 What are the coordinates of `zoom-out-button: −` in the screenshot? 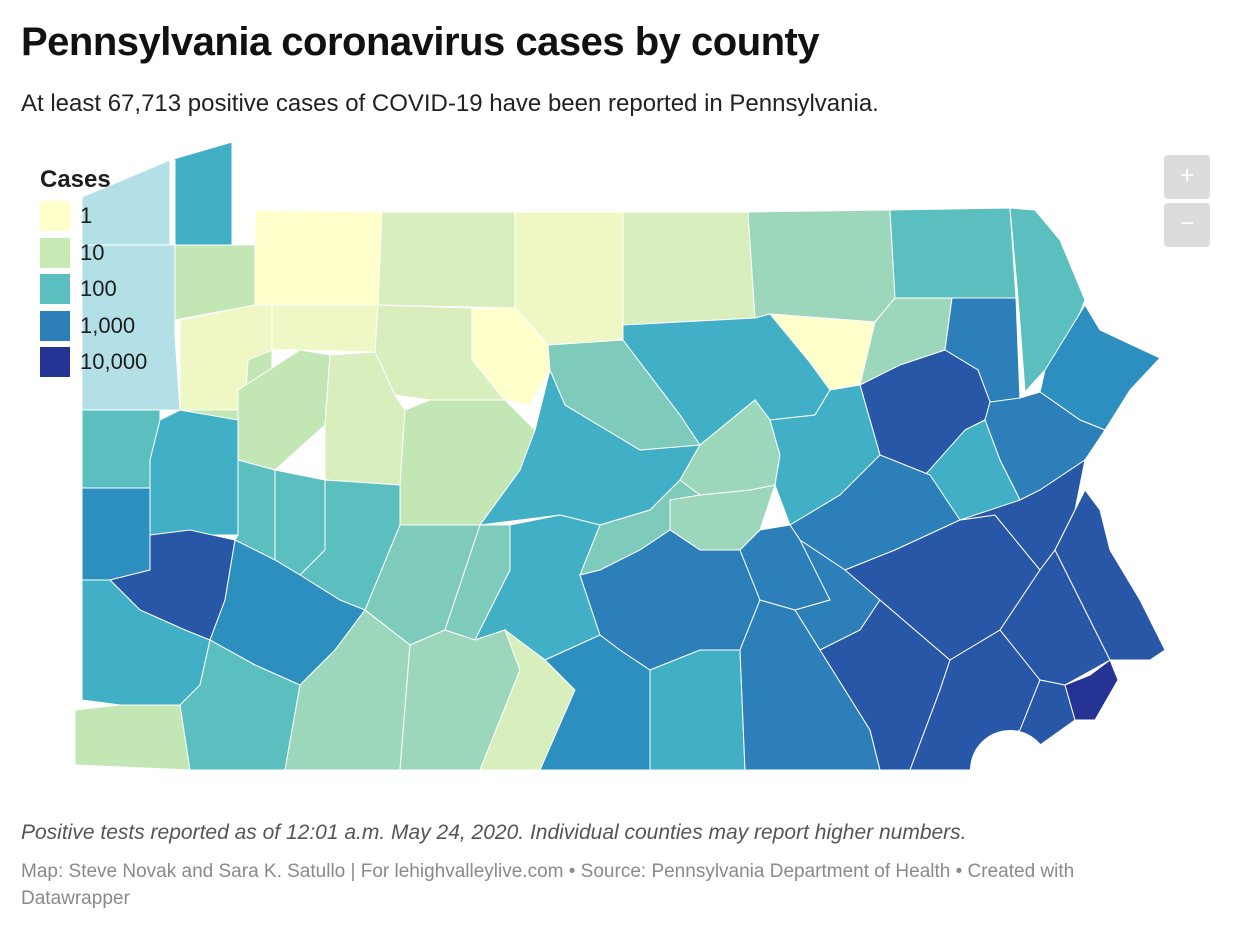 It's located at (1187, 225).